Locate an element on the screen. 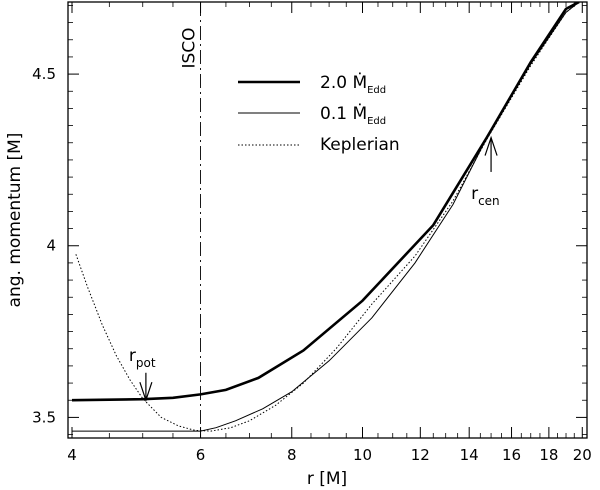 Image resolution: width=600 pixels, height=490 pixels. x-tick-label: 10 is located at coordinates (362, 455).